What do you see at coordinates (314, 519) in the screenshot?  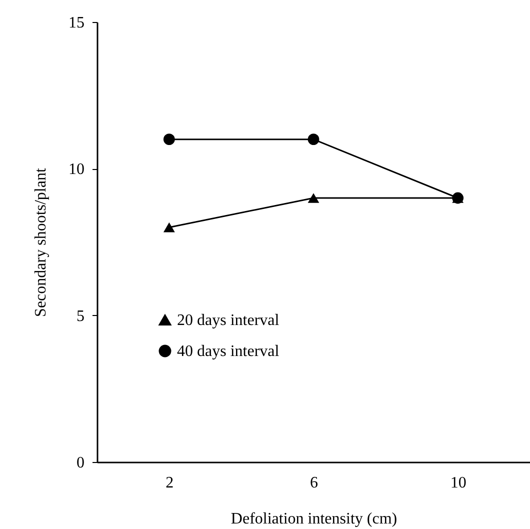 I see `x-axis-title: Defoliation intensity (cm)` at bounding box center [314, 519].